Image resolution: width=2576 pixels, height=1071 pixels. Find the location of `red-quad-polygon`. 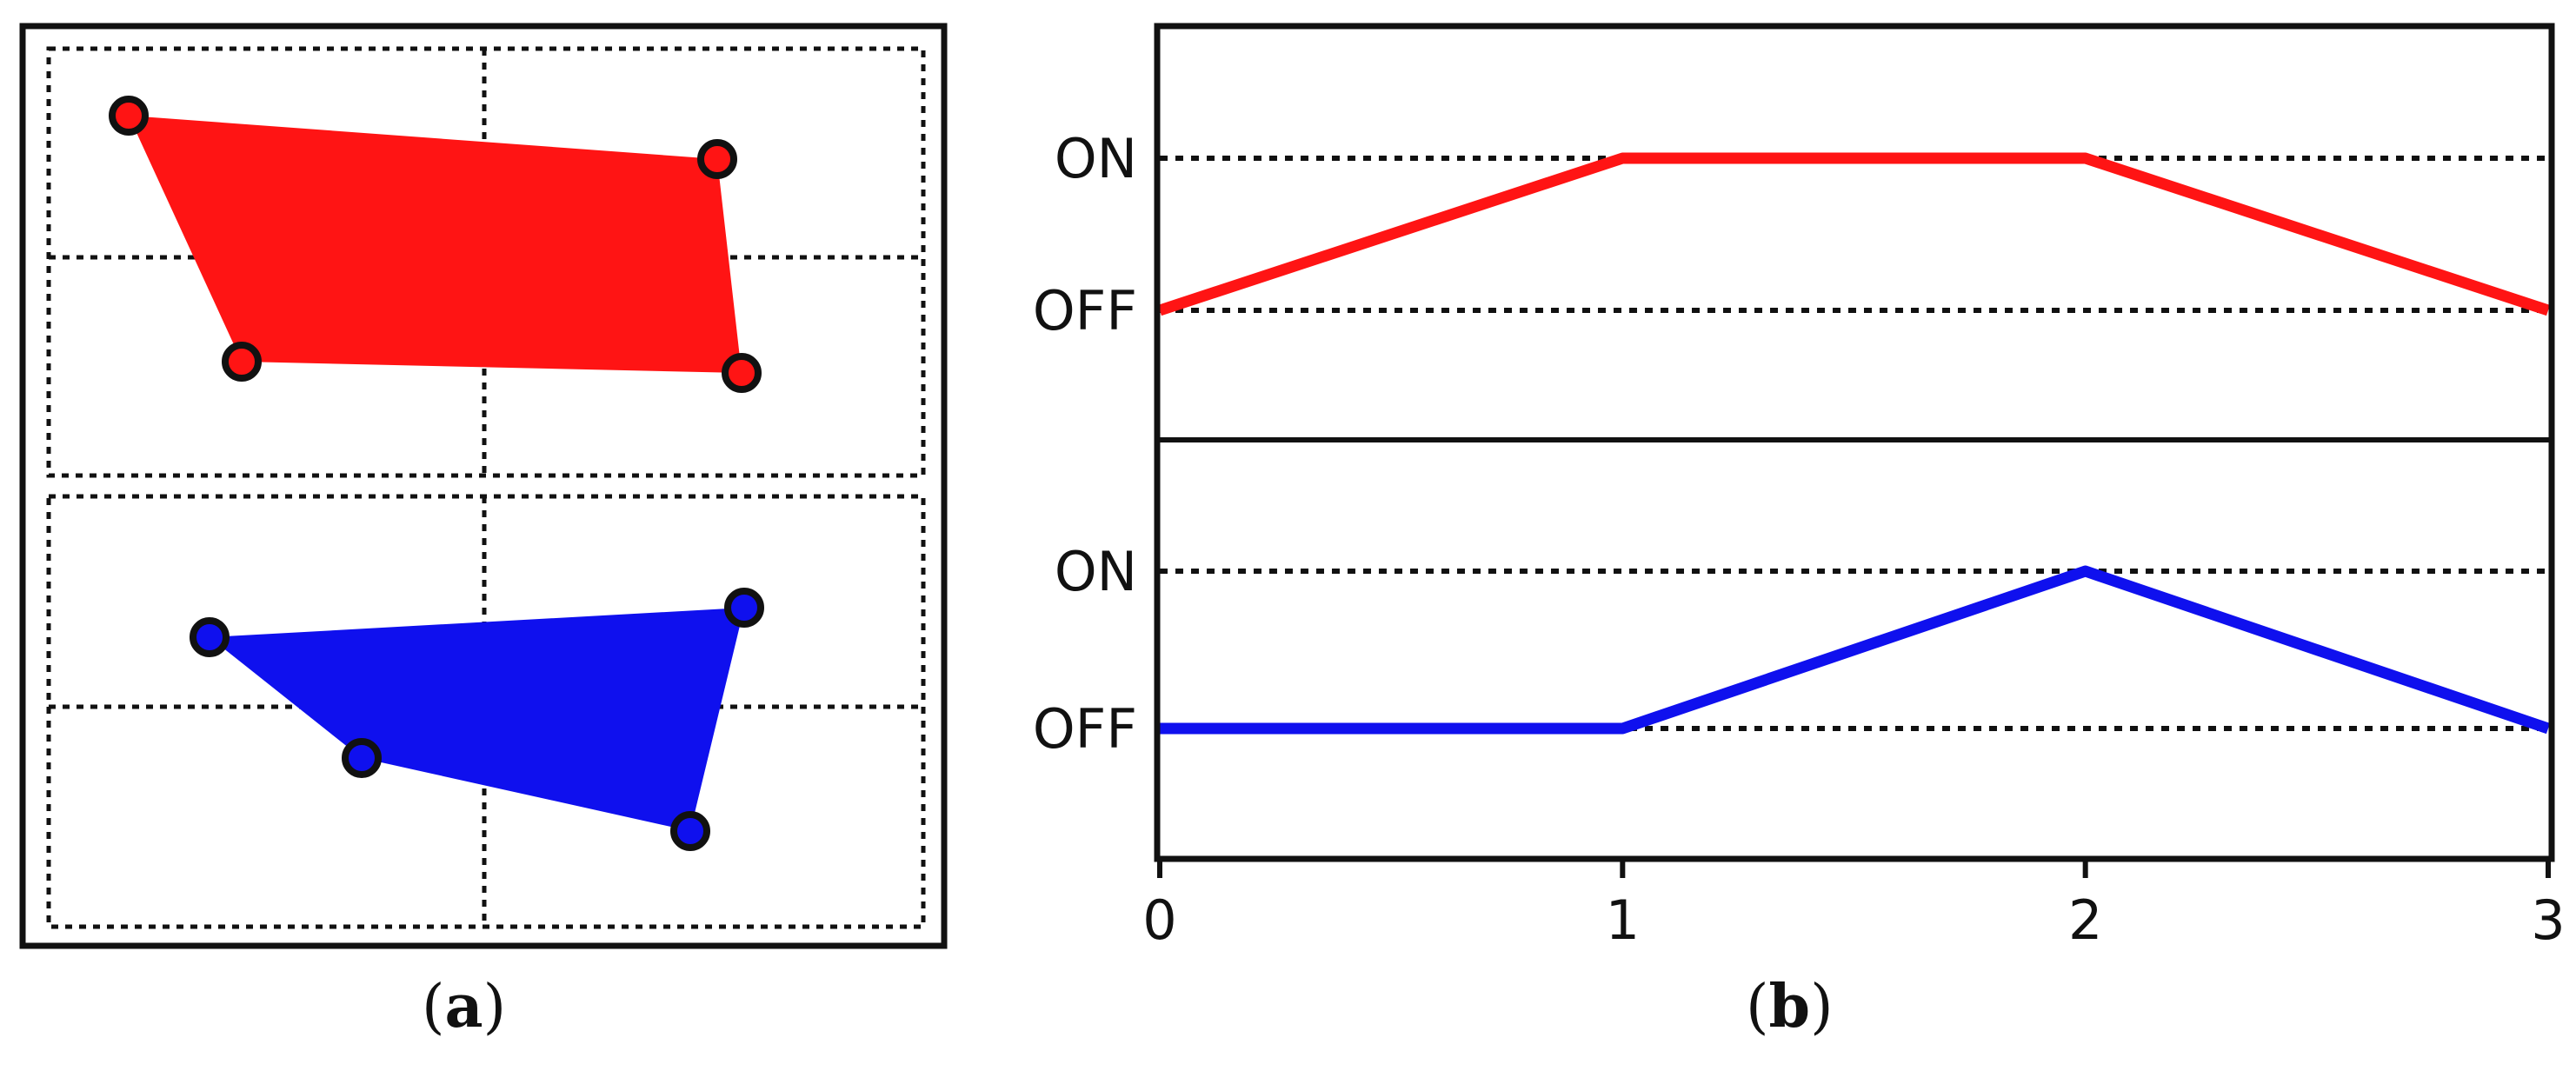

red-quad-polygon is located at coordinates (435, 244).